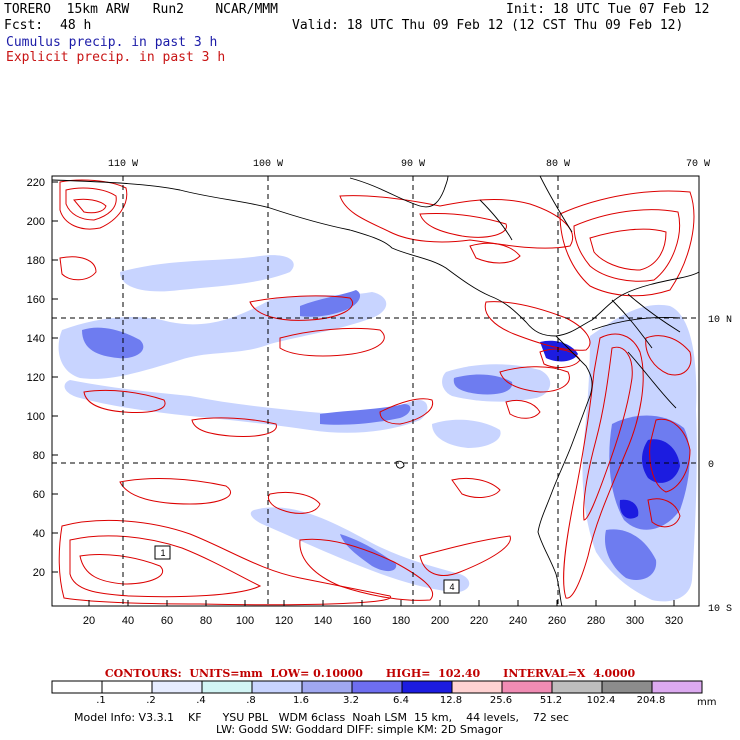  I want to click on colorbar-label: 3.2, so click(351, 700).